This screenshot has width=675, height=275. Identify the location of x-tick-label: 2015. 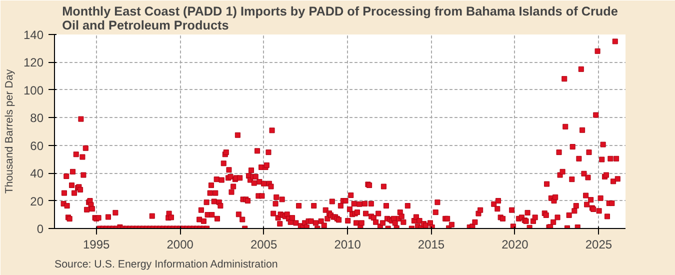
(431, 245).